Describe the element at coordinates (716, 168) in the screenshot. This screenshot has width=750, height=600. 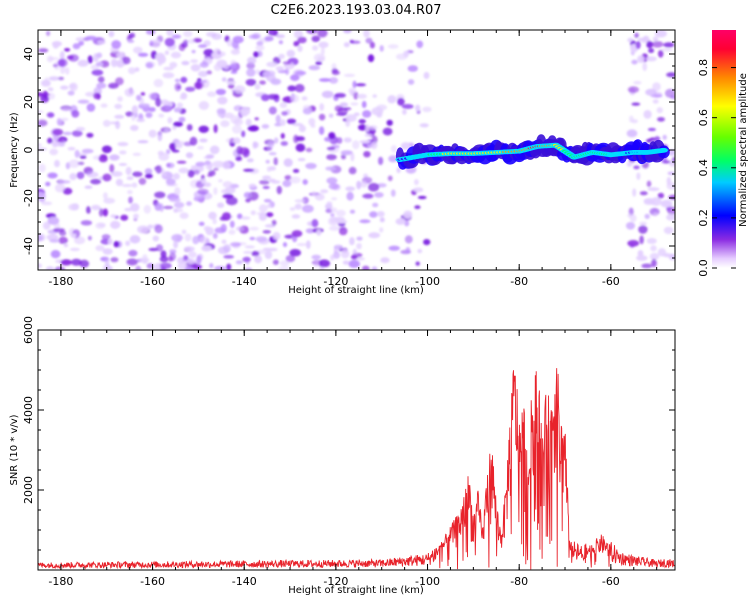
I see `colorbar-ticks: 0.0 0.2 0.4 0.6 0.8` at that location.